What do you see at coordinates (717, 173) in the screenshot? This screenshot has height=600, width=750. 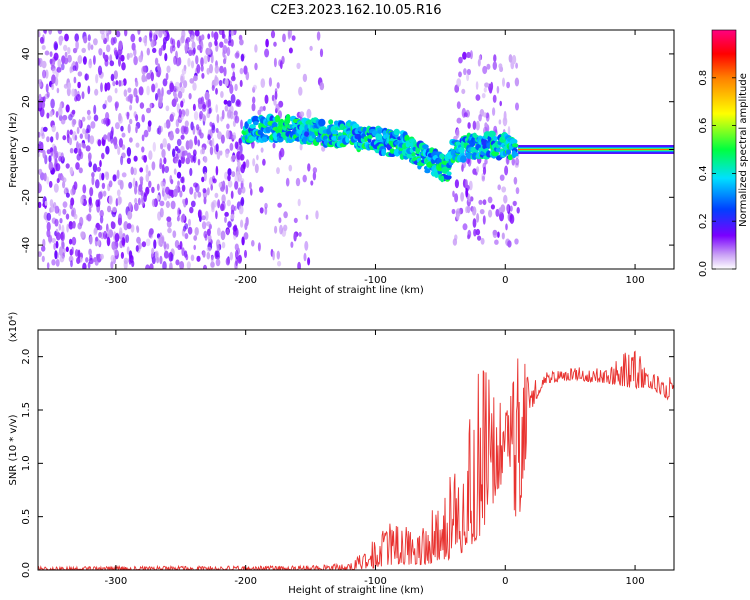 I see `colorbar-ticks: 0.0 0.2 0.4 0.6 0.8` at bounding box center [717, 173].